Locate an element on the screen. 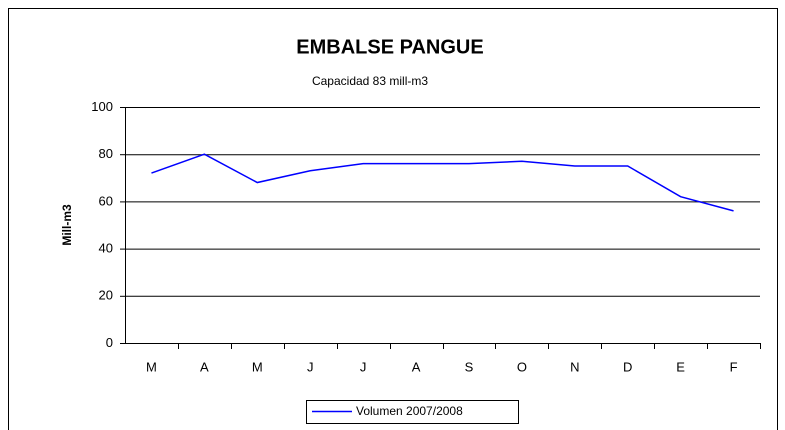 The width and height of the screenshot is (785, 430). y-tick-label: 40 is located at coordinates (106, 248).